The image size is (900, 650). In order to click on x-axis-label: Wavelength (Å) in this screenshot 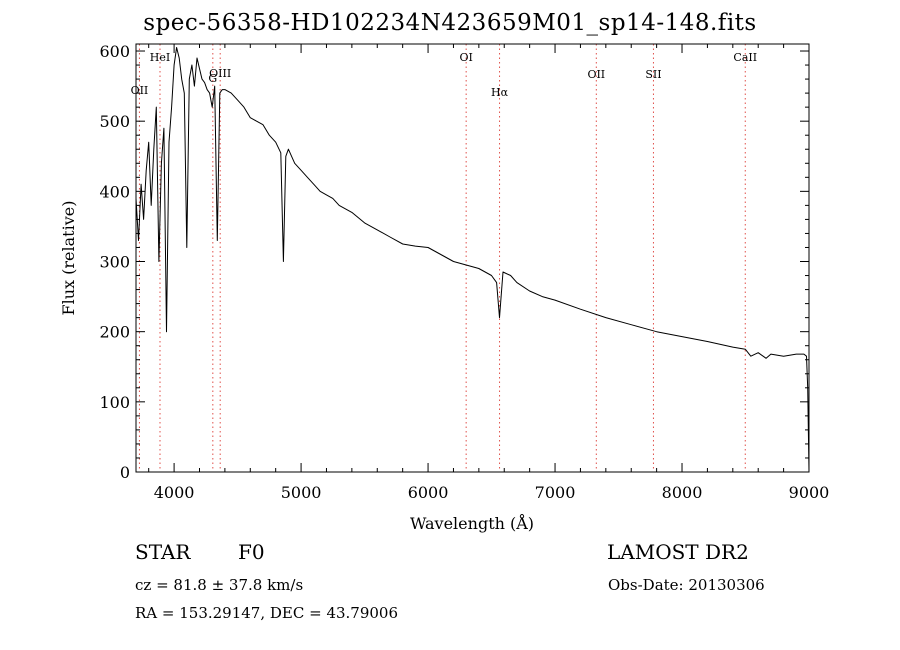, I will do `click(472, 523)`.